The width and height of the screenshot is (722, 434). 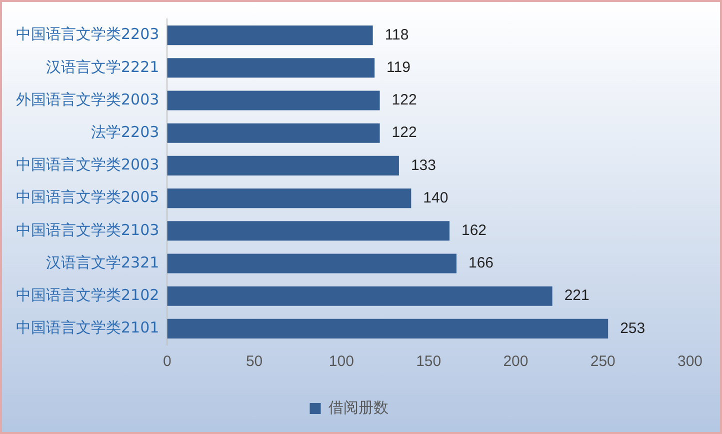 What do you see at coordinates (474, 231) in the screenshot?
I see `data-label: 162` at bounding box center [474, 231].